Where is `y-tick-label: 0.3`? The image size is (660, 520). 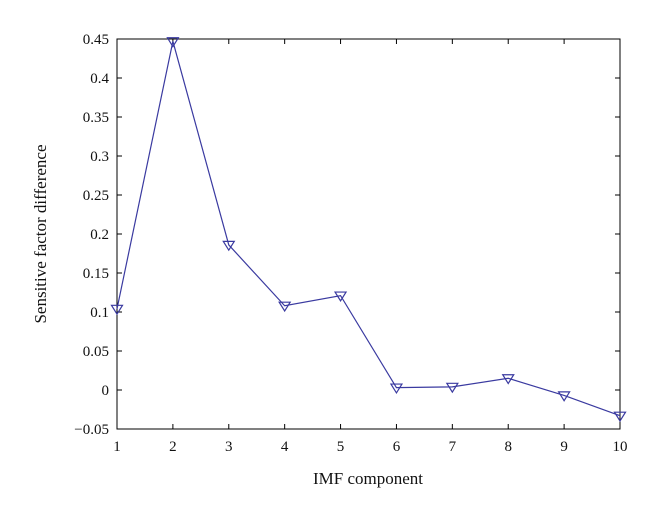
y-tick-label: 0.3 is located at coordinates (99, 157).